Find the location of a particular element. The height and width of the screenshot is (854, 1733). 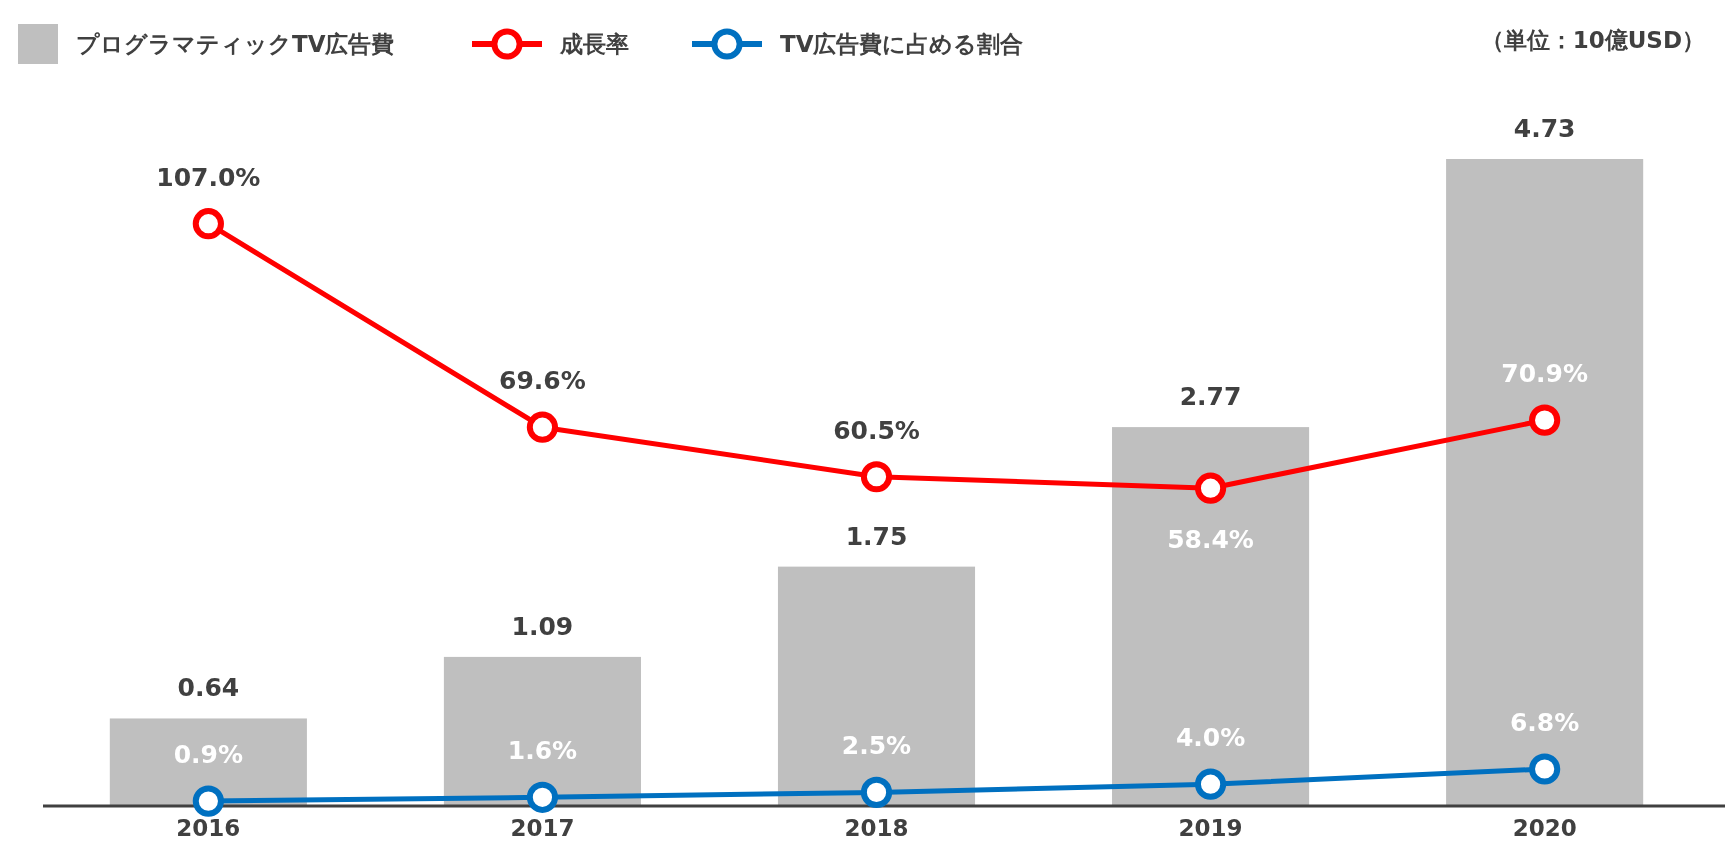

legend-label: プログラマティックTV広告費 is located at coordinates (235, 44).